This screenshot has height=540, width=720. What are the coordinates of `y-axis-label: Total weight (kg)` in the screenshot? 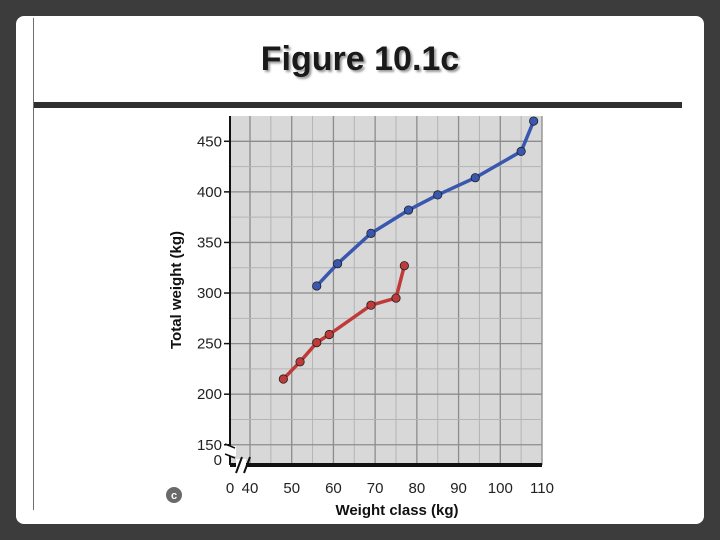 It's located at (176, 290).